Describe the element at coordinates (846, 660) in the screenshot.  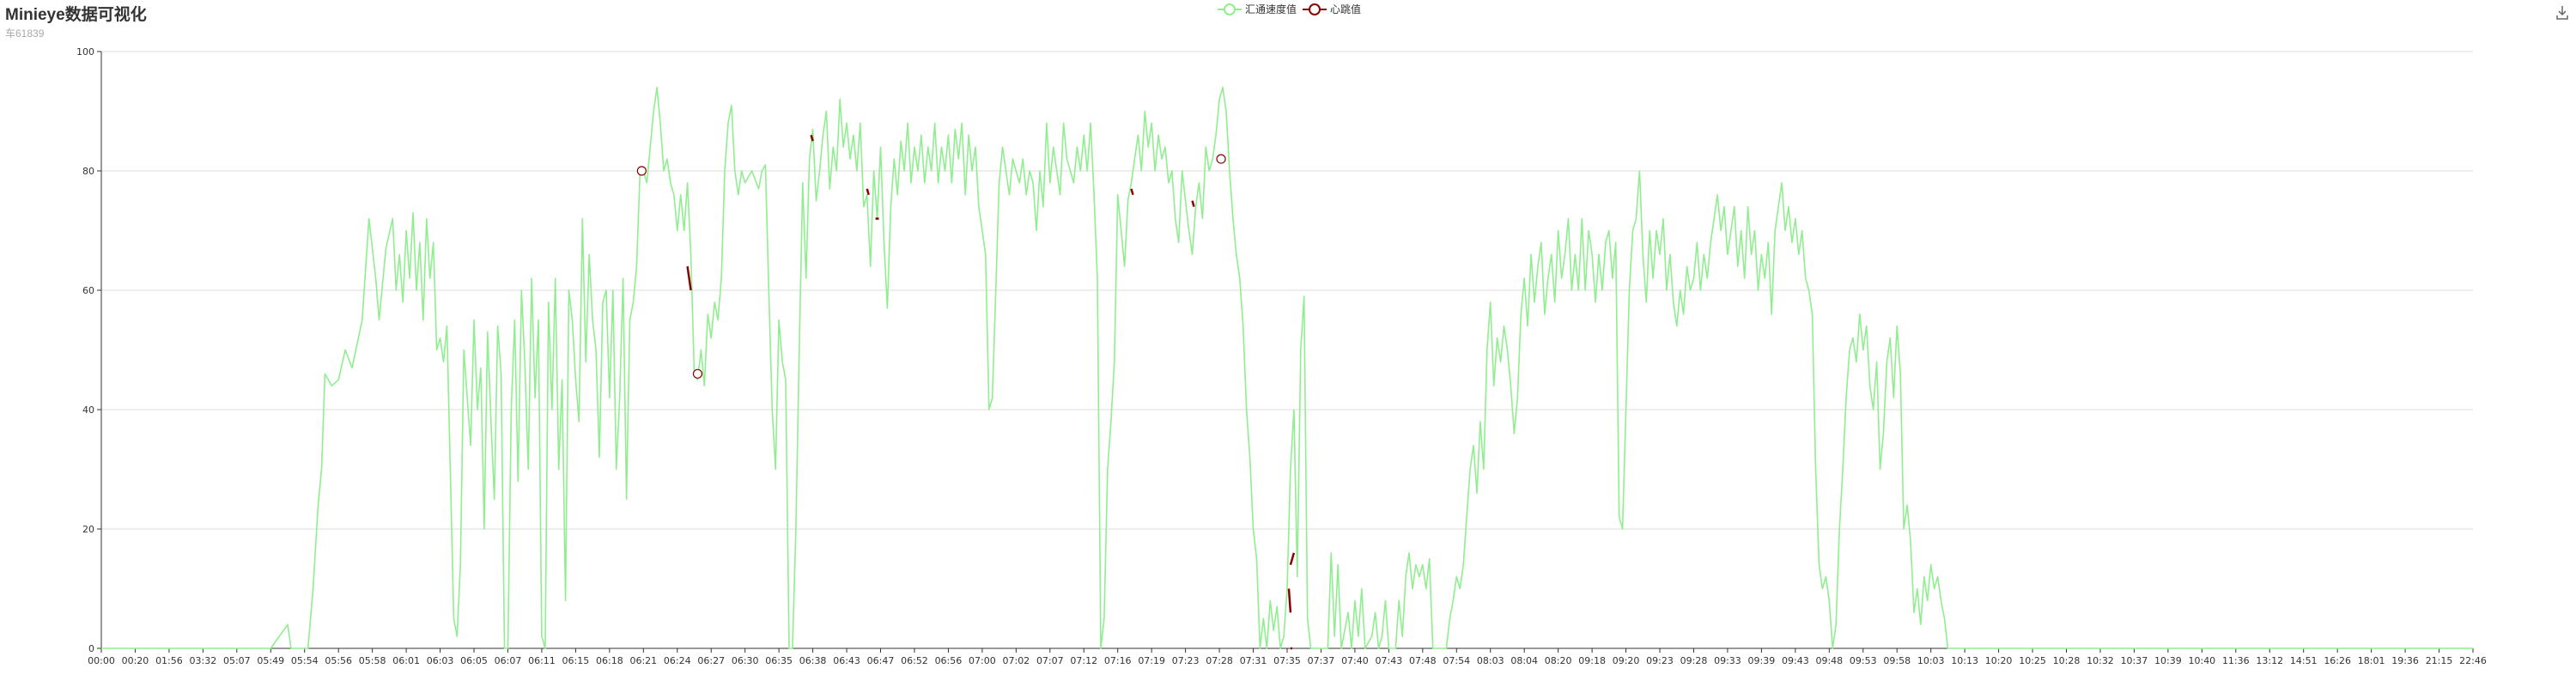
I see `x-tick-label: 06:43` at that location.